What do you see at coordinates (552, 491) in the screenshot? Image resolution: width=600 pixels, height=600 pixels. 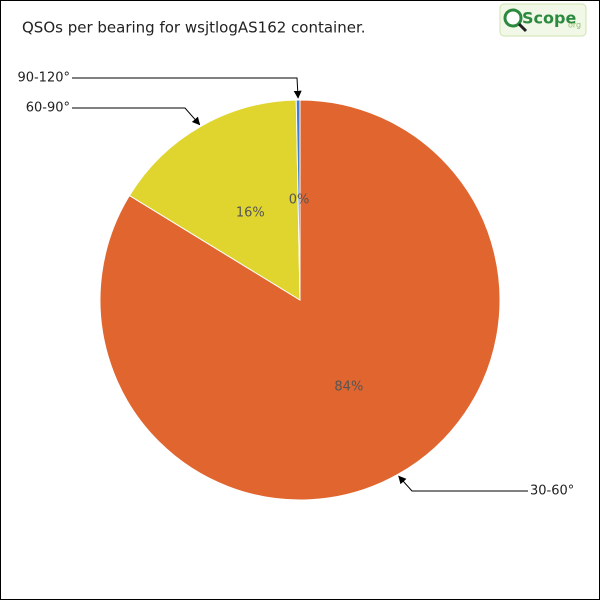 I see `category-label: 30-60°` at bounding box center [552, 491].